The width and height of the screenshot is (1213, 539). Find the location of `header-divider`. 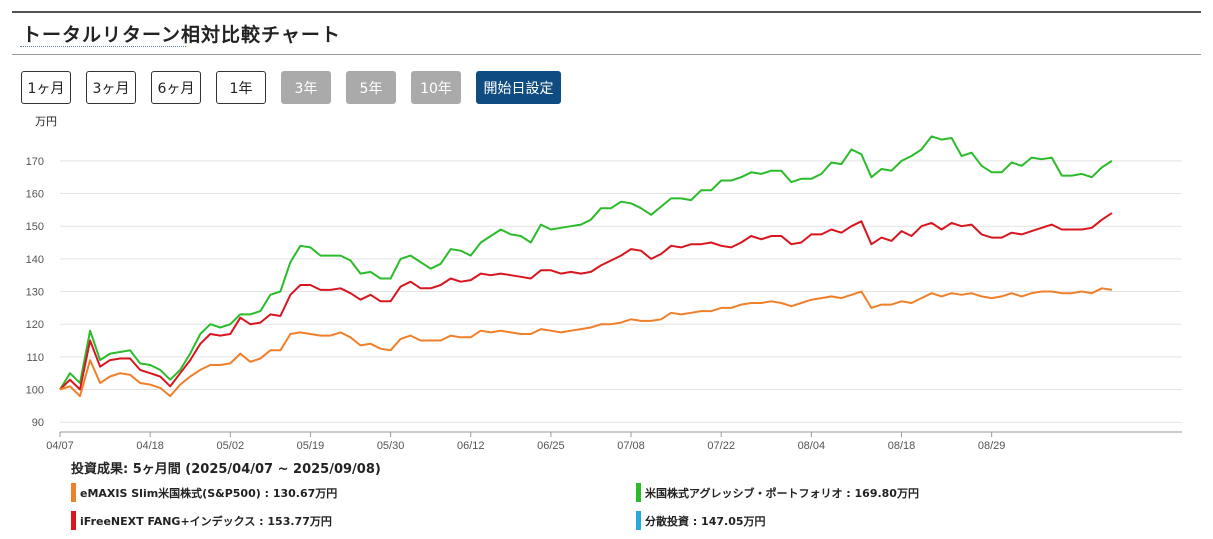

header-divider is located at coordinates (606, 54).